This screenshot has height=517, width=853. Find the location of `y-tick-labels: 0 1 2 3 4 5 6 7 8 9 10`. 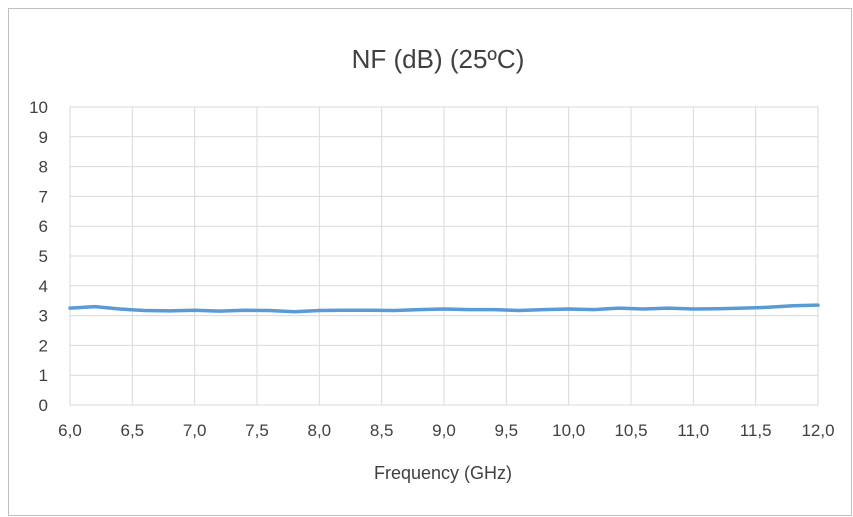

y-tick-labels: 0 1 2 3 4 5 6 7 8 9 10 is located at coordinates (38, 256).